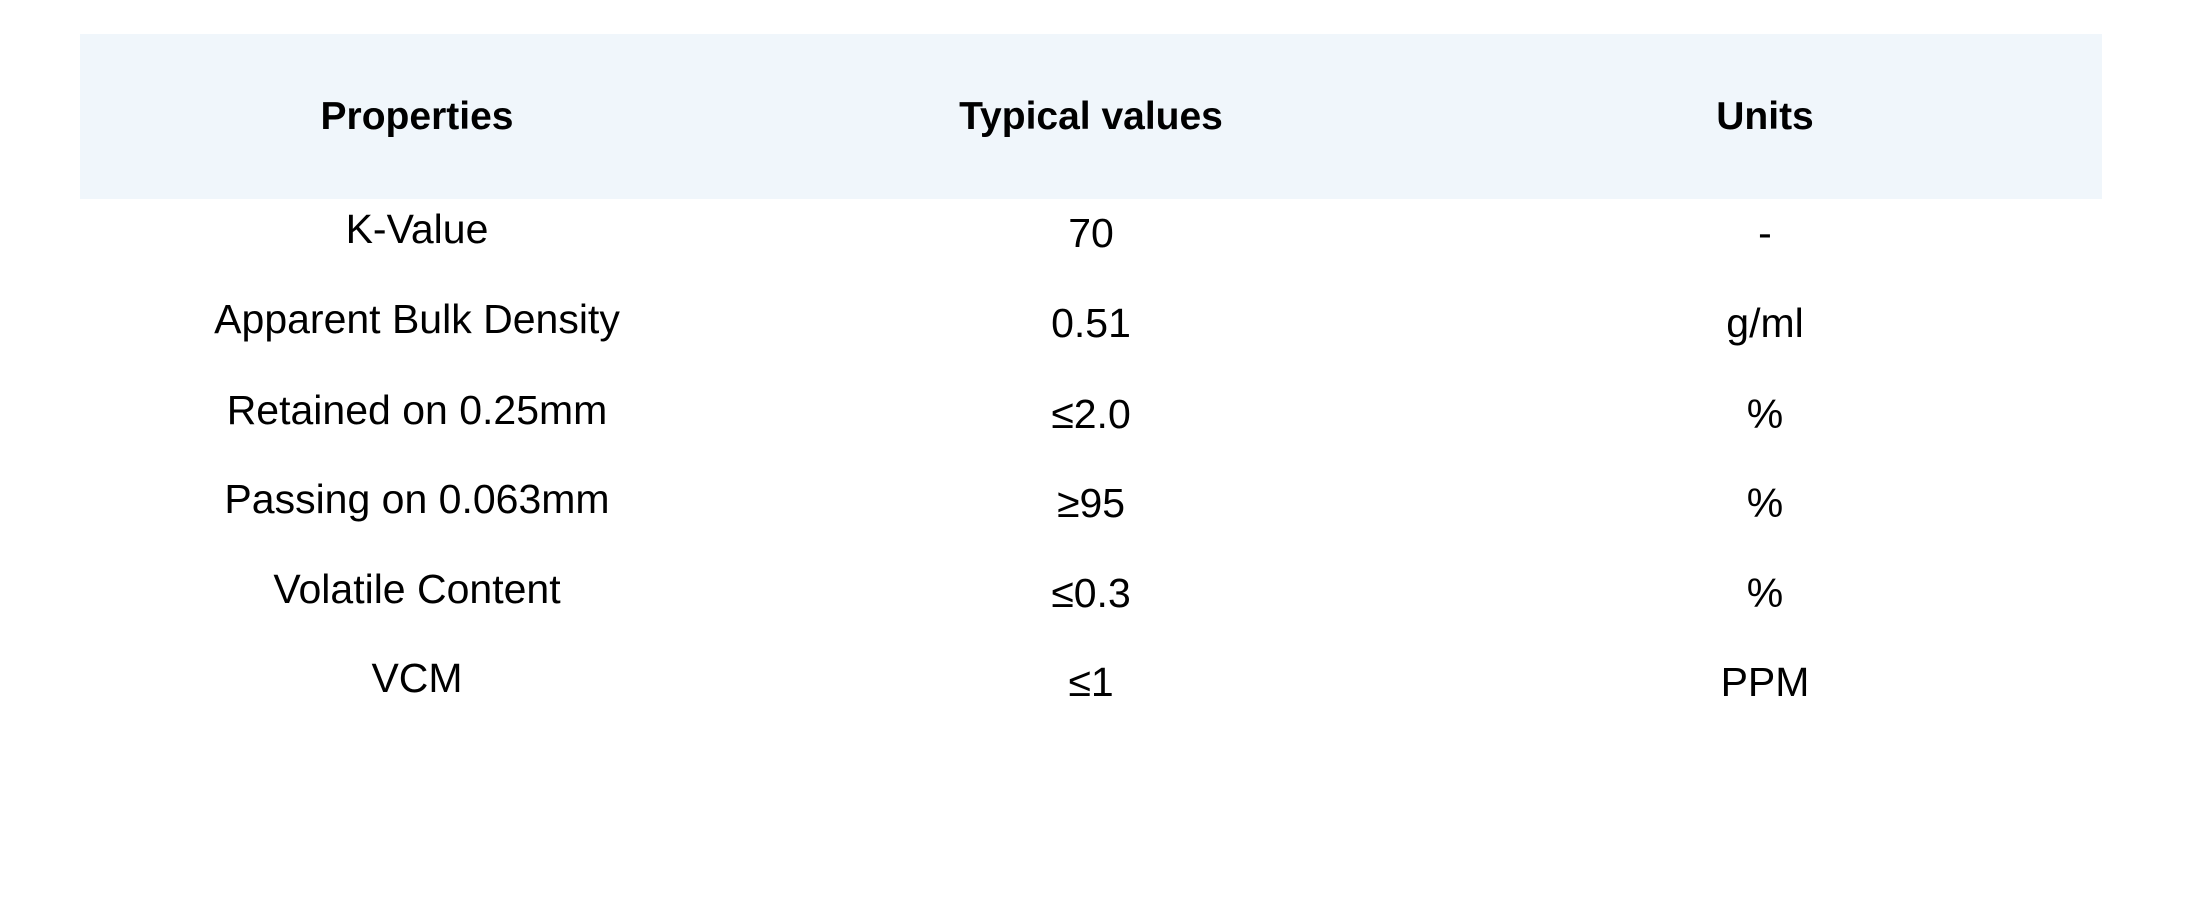 The height and width of the screenshot is (921, 2187). I want to click on header-units: Units, so click(1765, 116).